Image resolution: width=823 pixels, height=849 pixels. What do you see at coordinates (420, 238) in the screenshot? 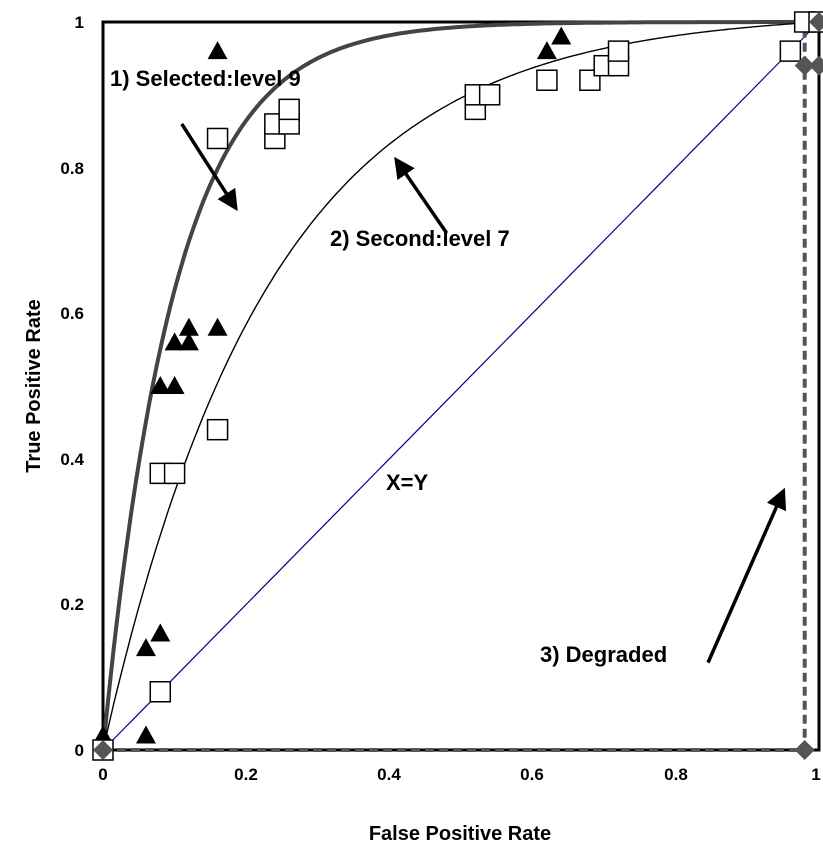
I see `annotation-second-level7: 2) Second:level 7` at bounding box center [420, 238].